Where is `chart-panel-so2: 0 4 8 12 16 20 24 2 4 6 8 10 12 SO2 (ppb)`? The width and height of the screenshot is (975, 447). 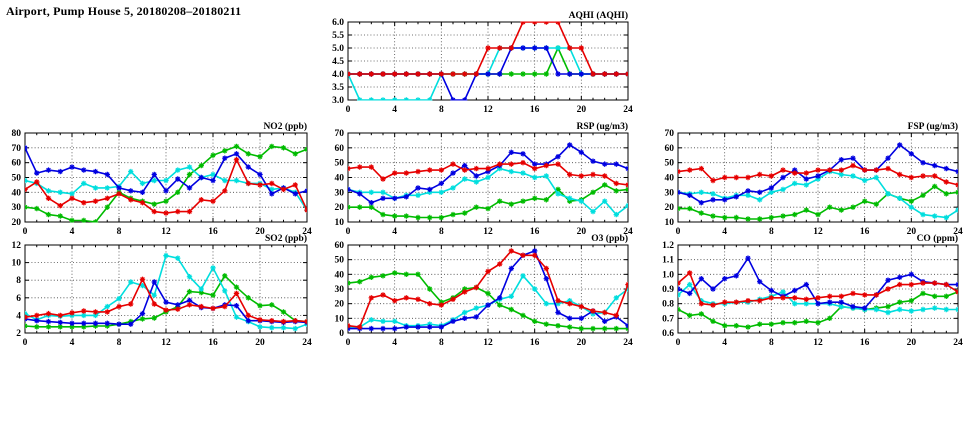
chart-panel-so2: 0 4 8 12 16 20 24 2 4 6 8 10 12 SO2 (ppb) is located at coordinates (160, 290).